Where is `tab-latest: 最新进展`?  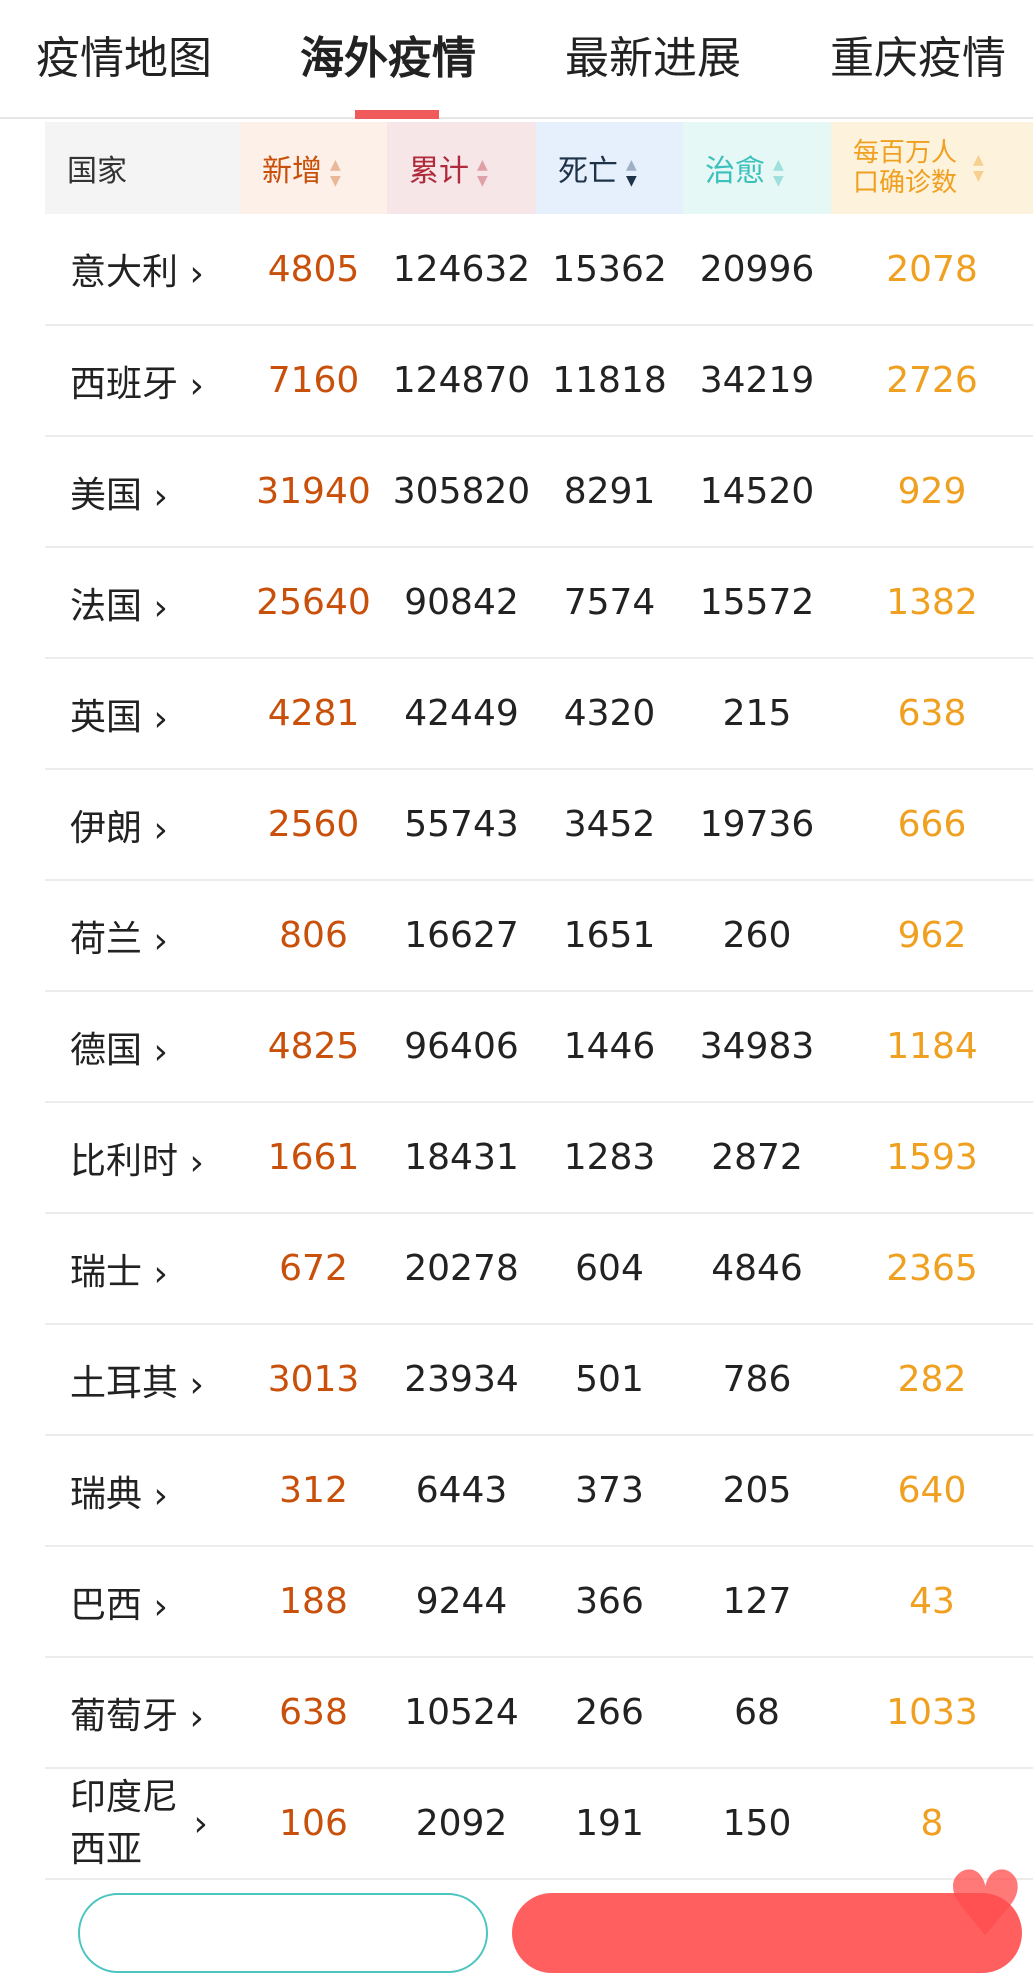
tab-latest: 最新进展 is located at coordinates (653, 58).